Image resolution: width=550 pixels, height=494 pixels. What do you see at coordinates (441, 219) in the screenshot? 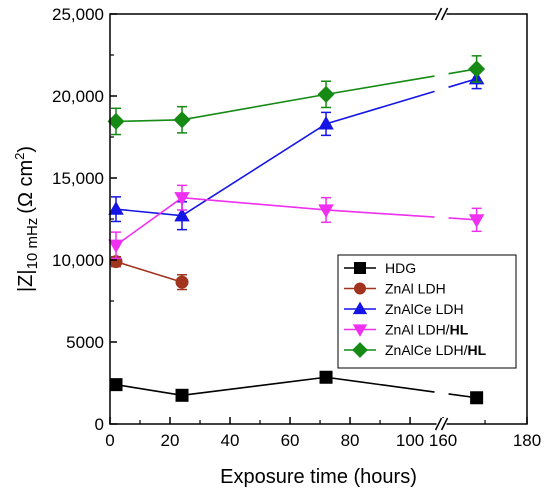
I see `axis-break` at bounding box center [441, 219].